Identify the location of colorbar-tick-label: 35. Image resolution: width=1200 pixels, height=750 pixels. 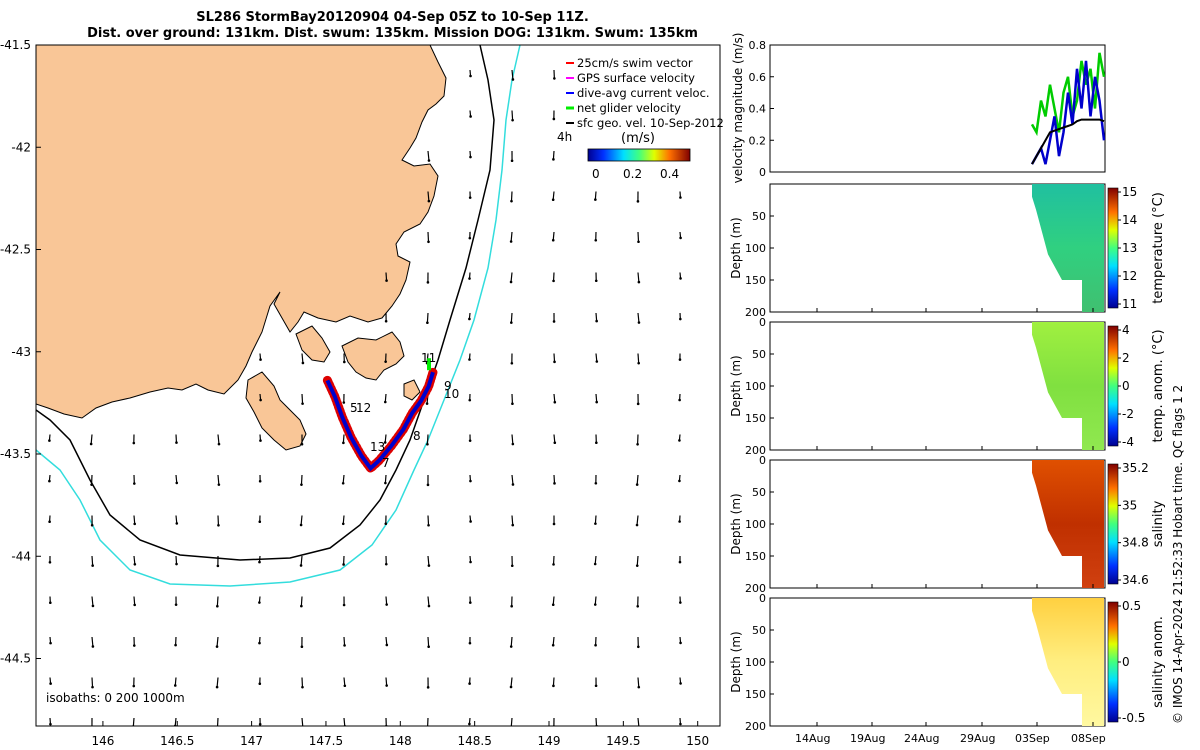
(1129, 505).